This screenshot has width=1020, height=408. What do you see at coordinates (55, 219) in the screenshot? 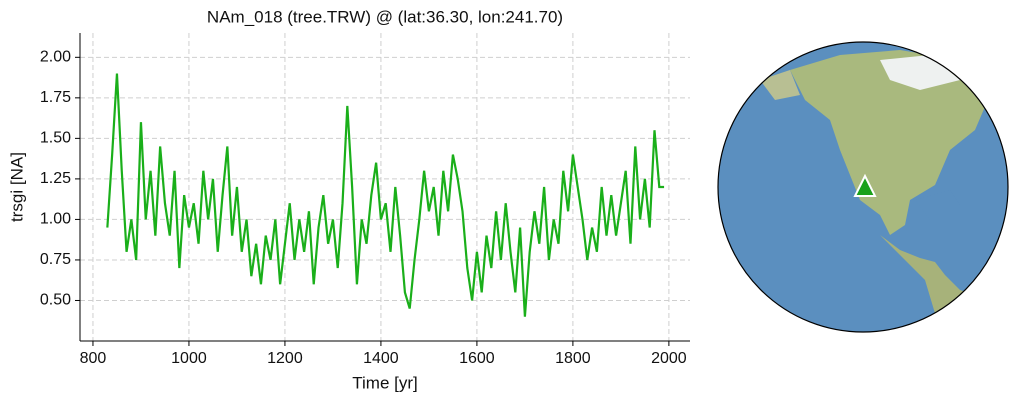
I see `y-tick-label: 1.00` at bounding box center [55, 219].